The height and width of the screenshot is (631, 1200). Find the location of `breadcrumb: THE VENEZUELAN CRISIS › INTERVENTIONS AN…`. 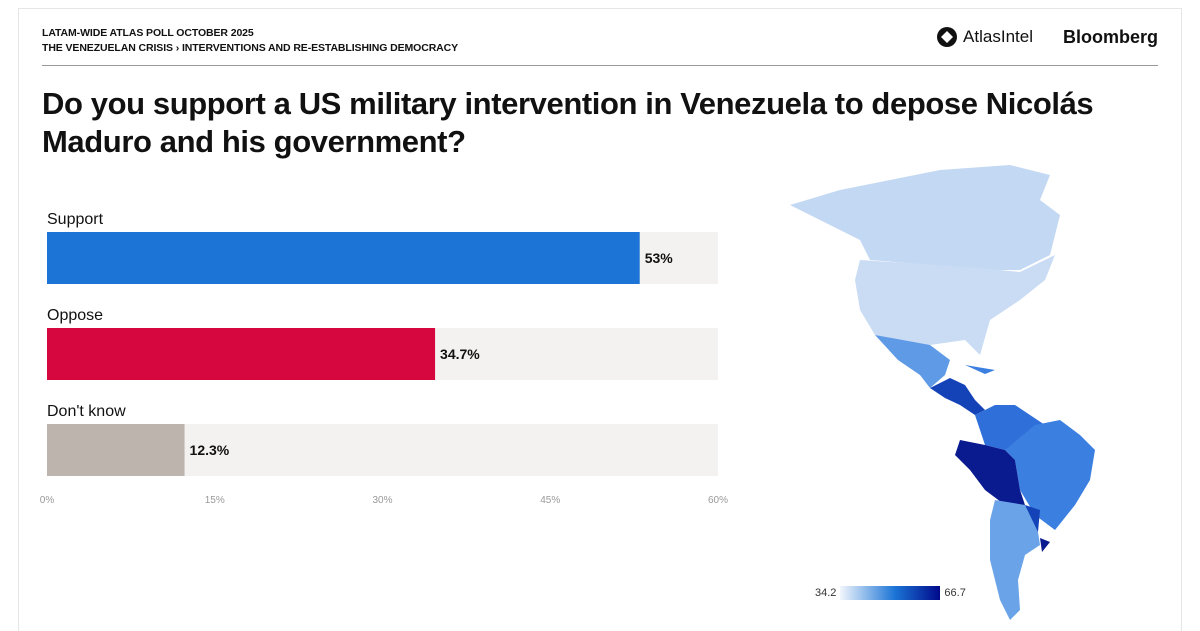

breadcrumb: THE VENEZUELAN CRISIS › INTERVENTIONS AN… is located at coordinates (250, 48).